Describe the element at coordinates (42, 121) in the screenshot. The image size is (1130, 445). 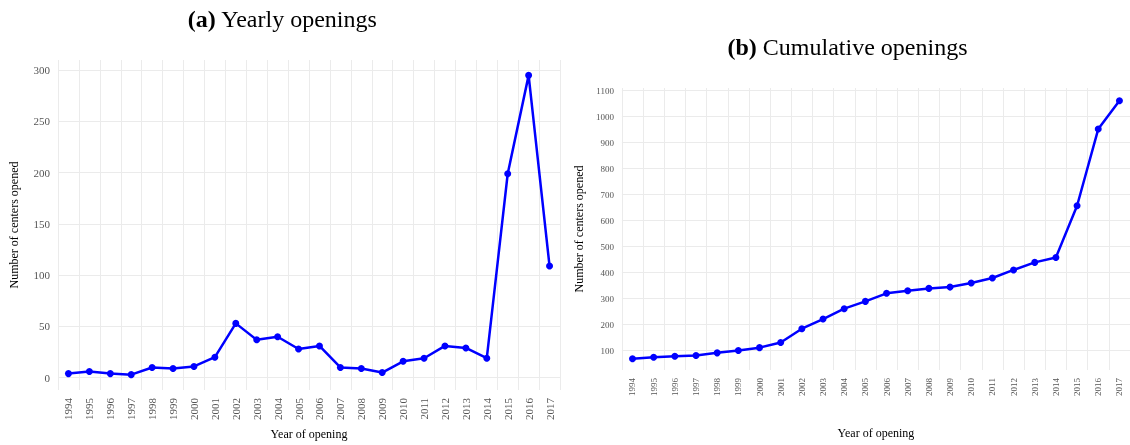
I see `y-tick-label: 250` at that location.